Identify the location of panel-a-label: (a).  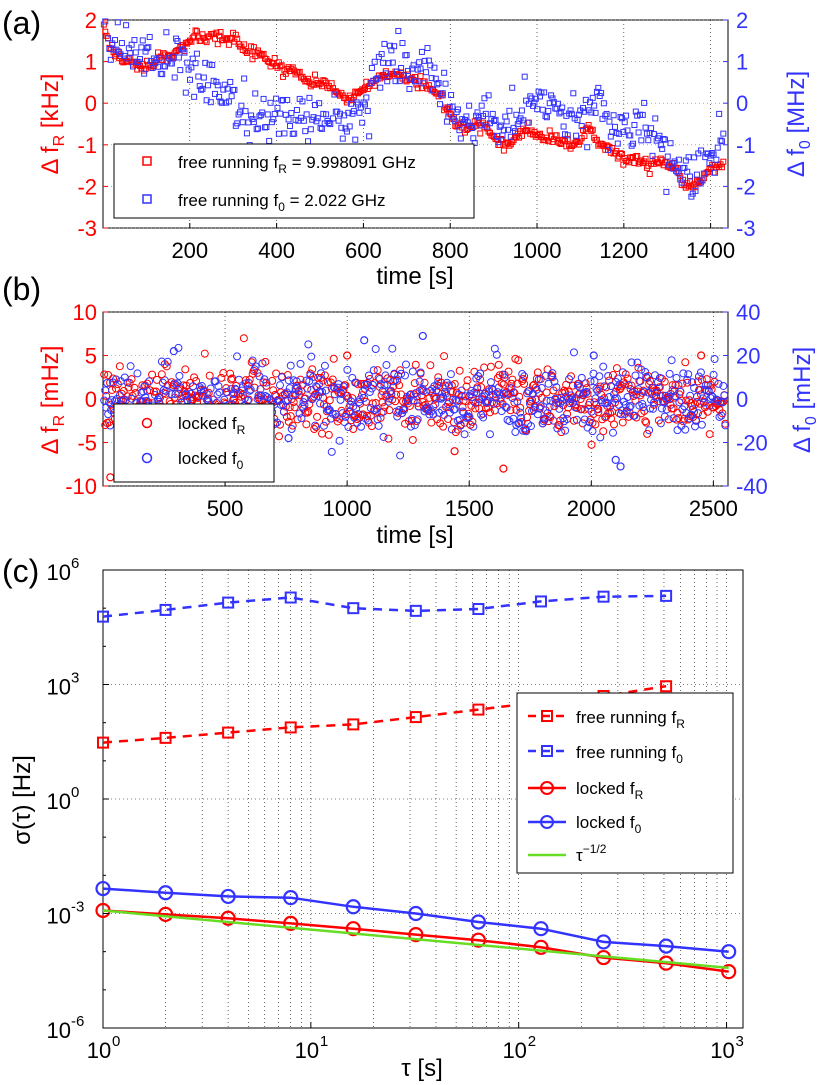
(21, 23).